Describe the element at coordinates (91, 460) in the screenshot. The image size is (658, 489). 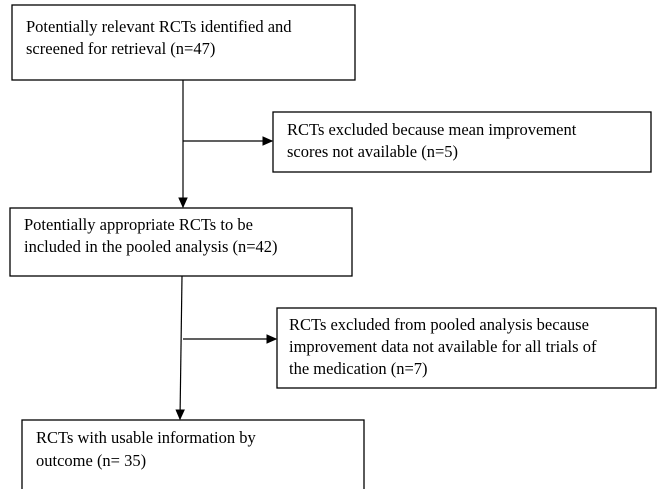
I see `box-text: outcome (n= 35)` at that location.